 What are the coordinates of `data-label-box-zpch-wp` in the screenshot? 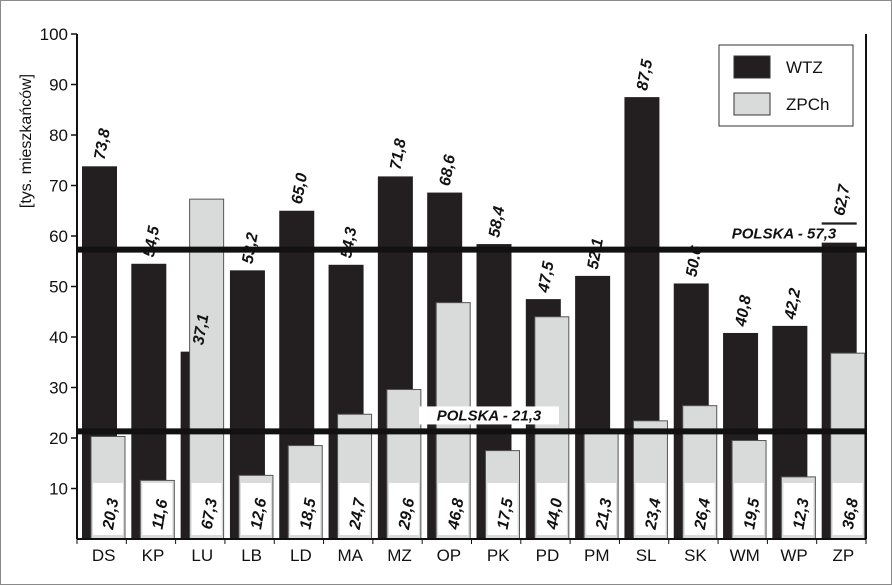 It's located at (798, 509).